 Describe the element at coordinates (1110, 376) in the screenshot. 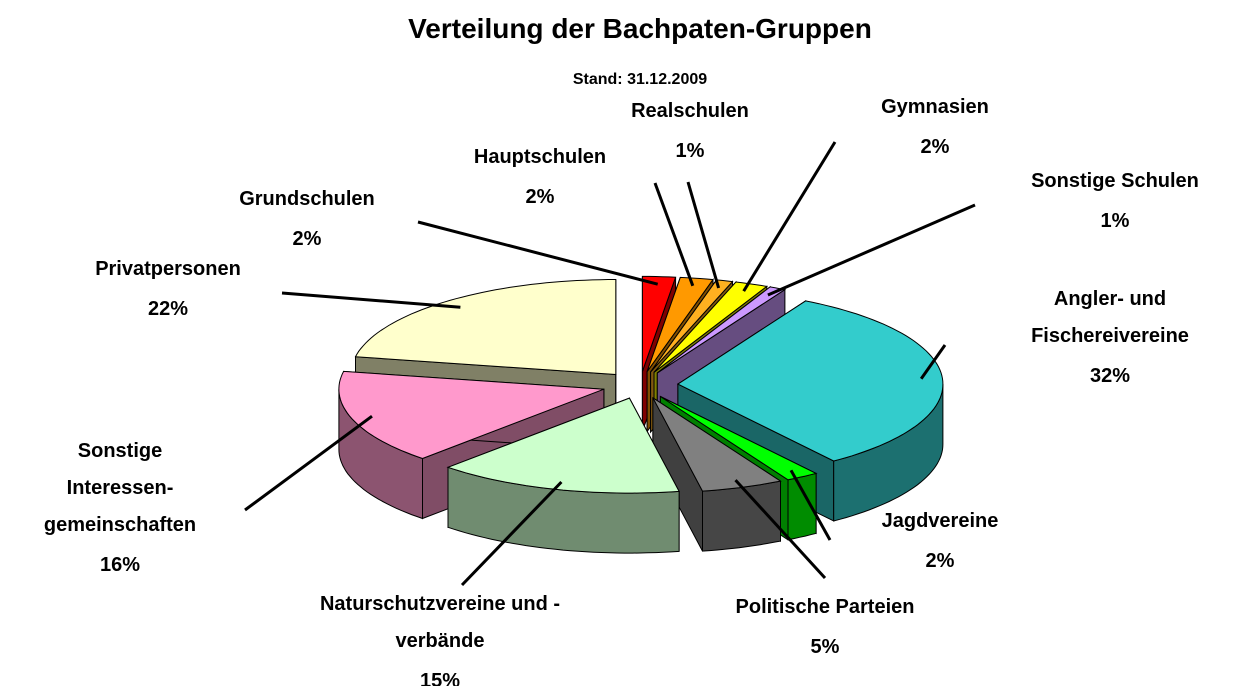

I see `slice-value-label: 32%` at that location.